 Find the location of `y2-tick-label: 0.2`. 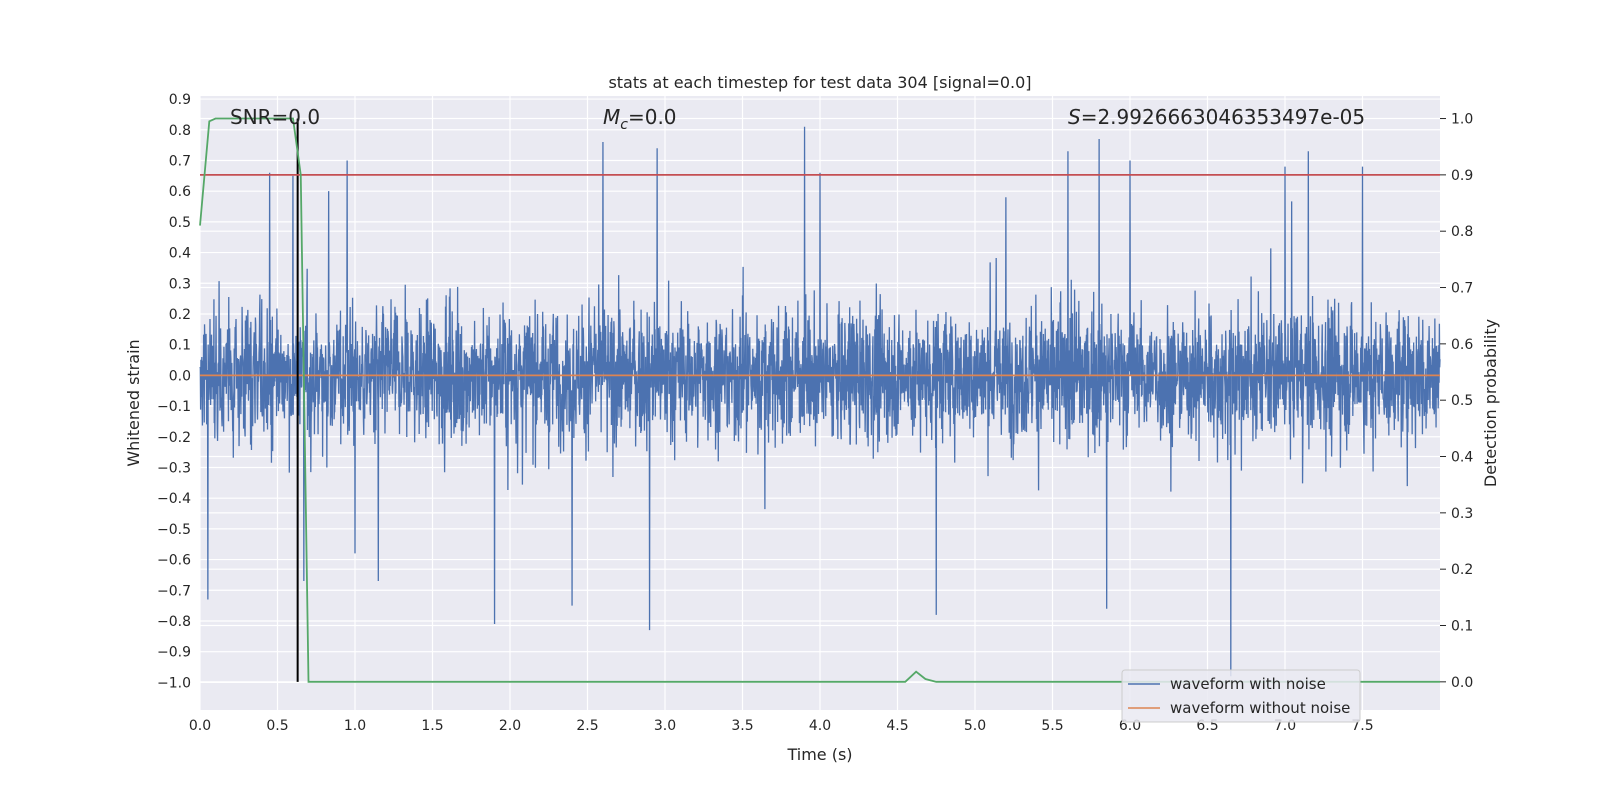

y2-tick-label: 0.2 is located at coordinates (1462, 570).